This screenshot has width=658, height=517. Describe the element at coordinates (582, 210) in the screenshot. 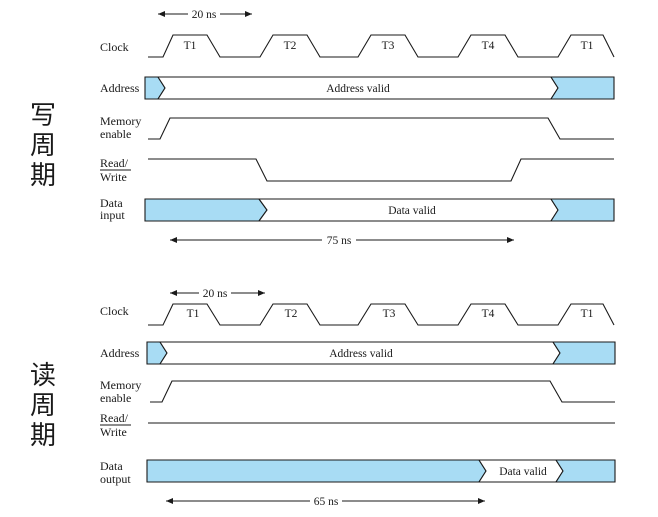

I see `write-data-invalid-right` at that location.